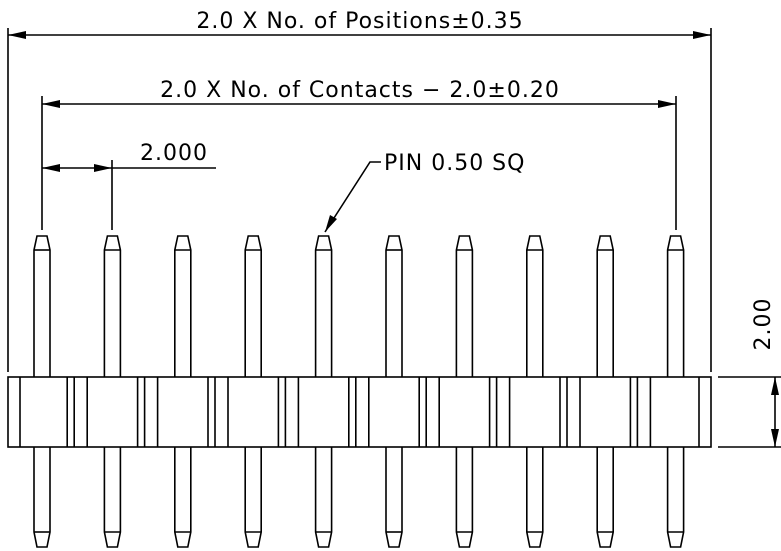 Image resolution: width=781 pixels, height=551 pixels. Describe the element at coordinates (763, 324) in the screenshot. I see `height-dimension: 2.00` at that location.